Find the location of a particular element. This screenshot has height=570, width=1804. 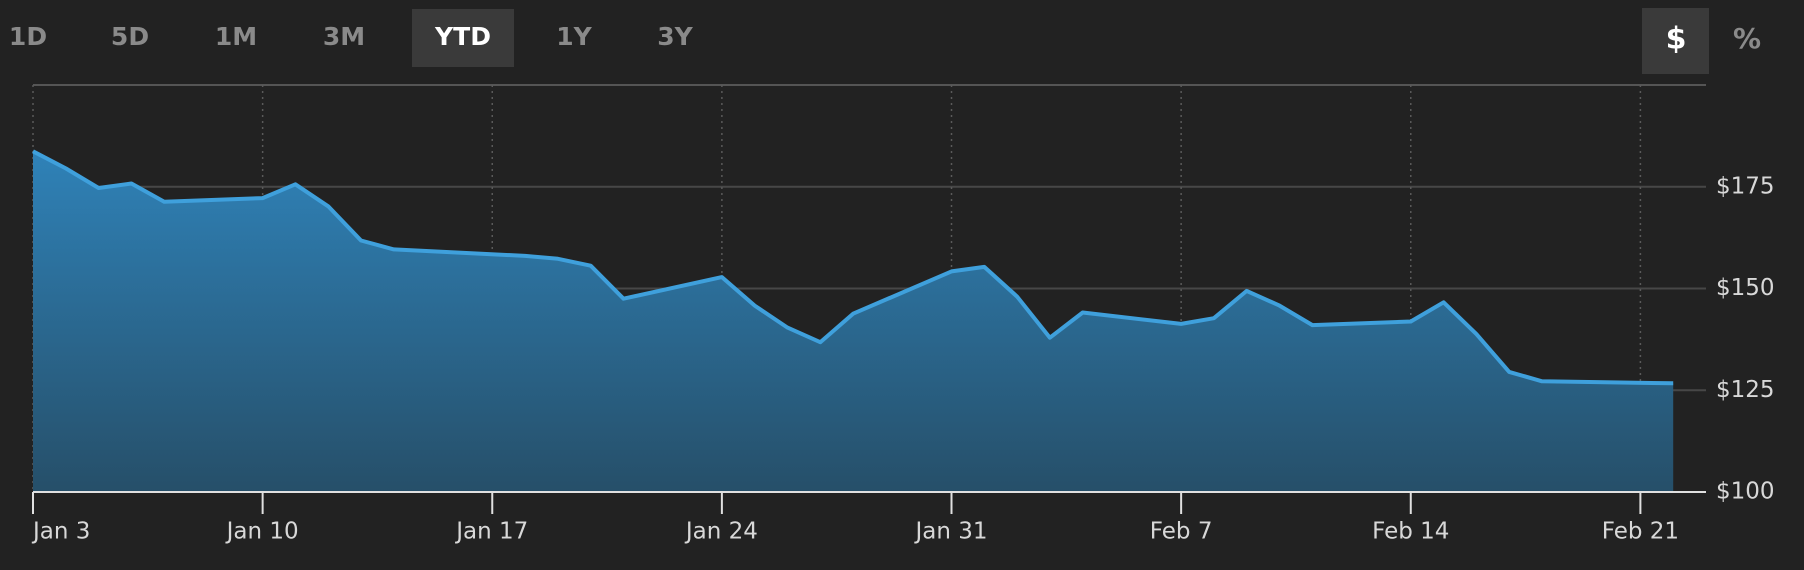

x-tick-label: Jan 17 is located at coordinates (491, 532).